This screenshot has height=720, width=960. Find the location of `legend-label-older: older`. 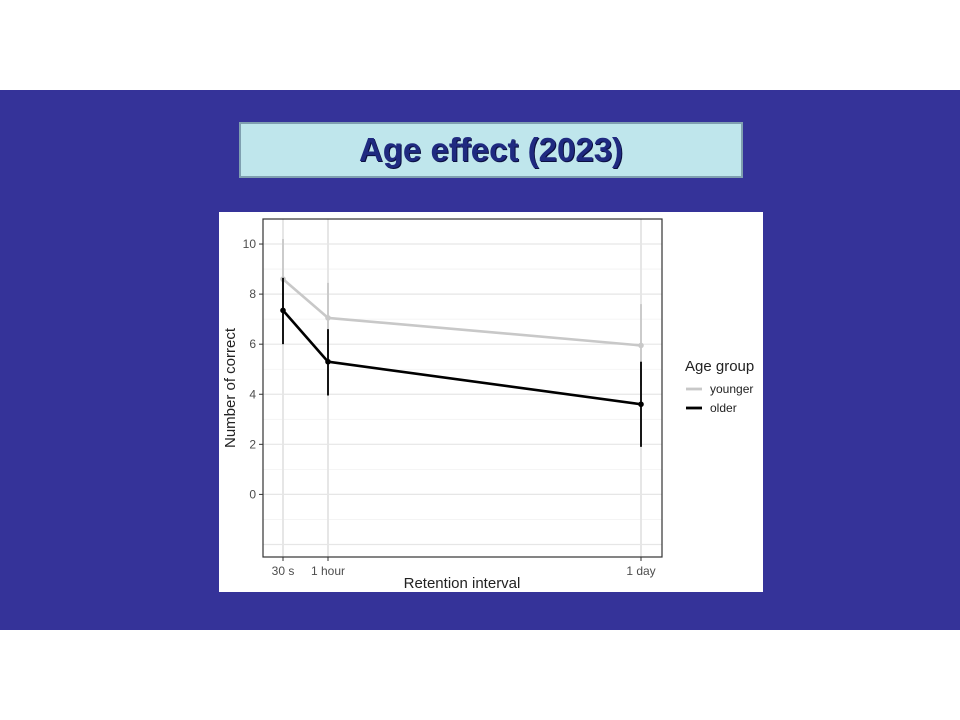

legend-label-older: older is located at coordinates (723, 408).